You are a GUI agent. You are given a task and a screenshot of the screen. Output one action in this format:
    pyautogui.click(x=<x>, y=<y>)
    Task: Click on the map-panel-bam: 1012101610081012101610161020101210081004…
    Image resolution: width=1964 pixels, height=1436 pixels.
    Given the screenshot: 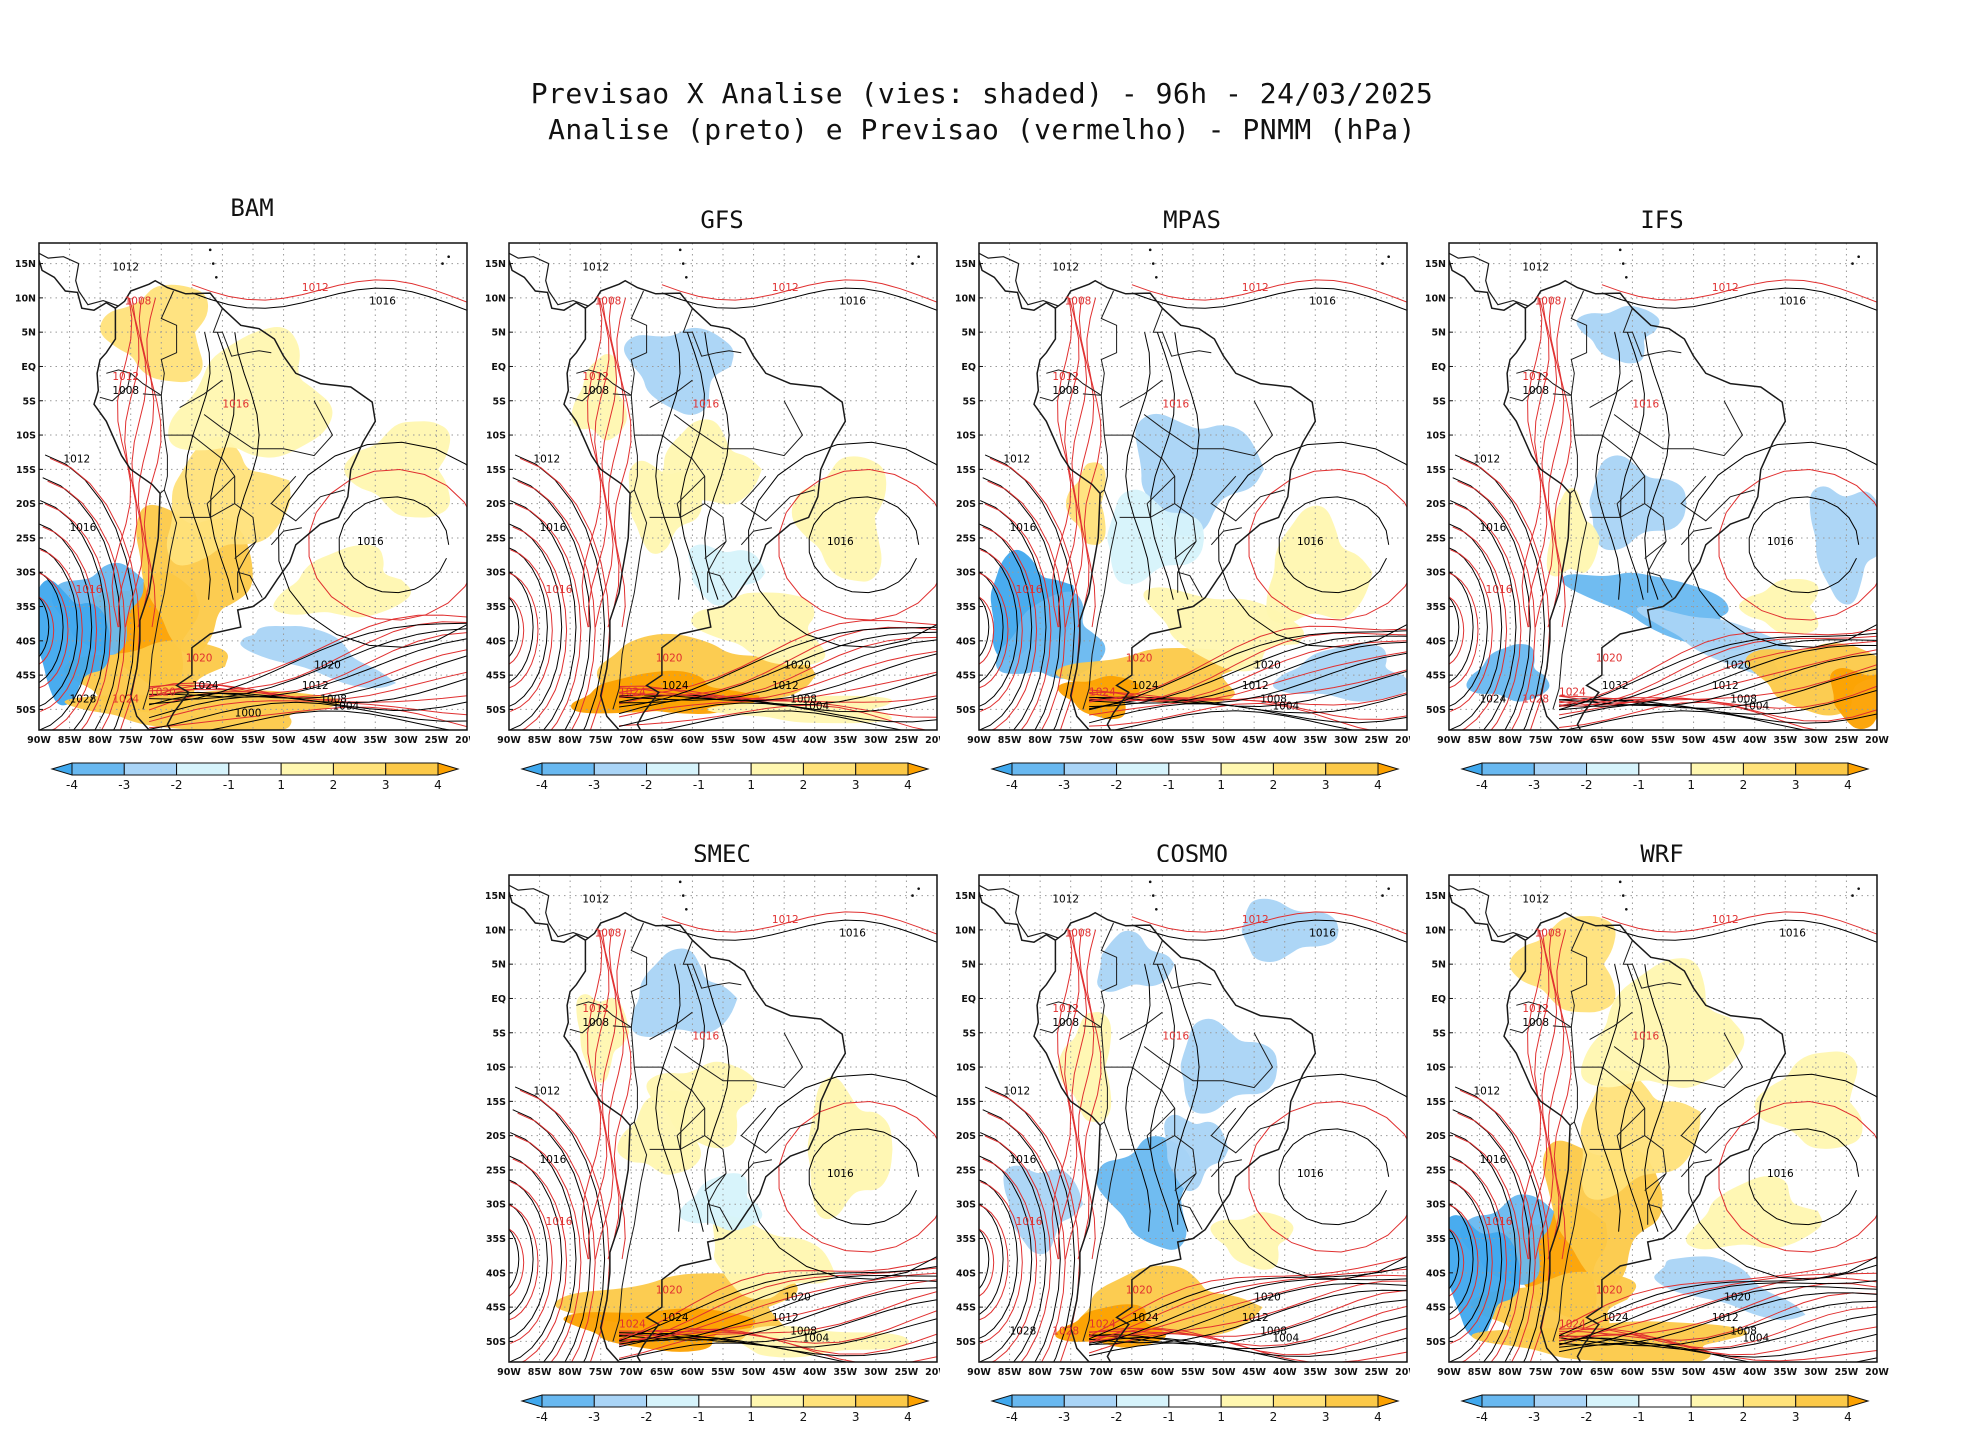 What is the action you would take?
    pyautogui.click(x=240, y=510)
    